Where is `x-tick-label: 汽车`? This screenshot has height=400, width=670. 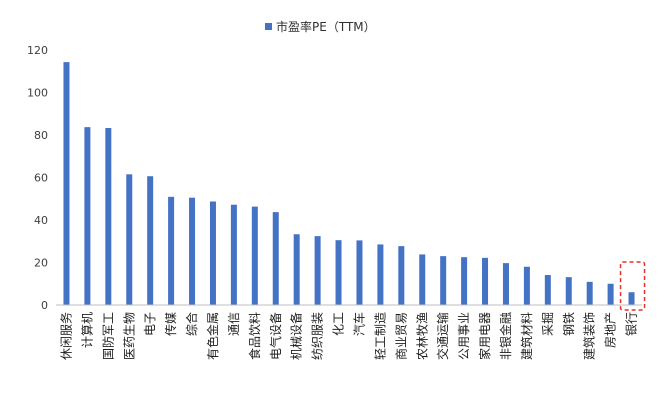 x-tick-label: 汽车 is located at coordinates (358, 324).